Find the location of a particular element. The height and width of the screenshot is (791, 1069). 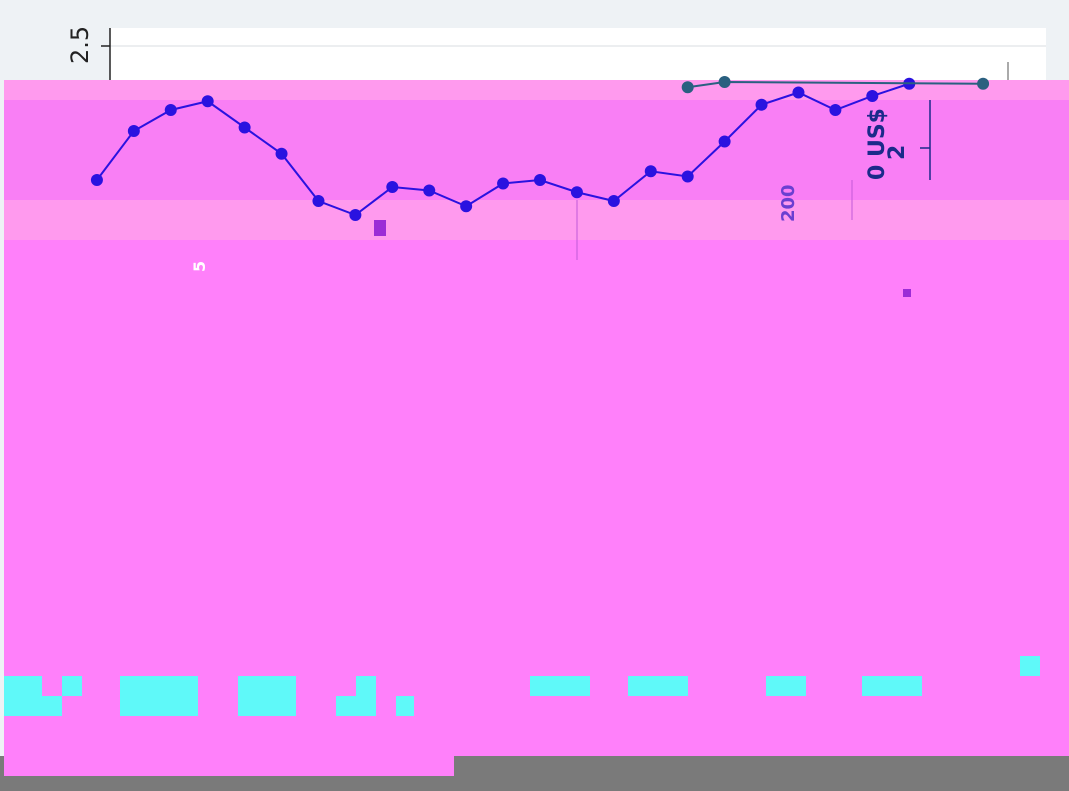

right-axis-tick-label: 2 is located at coordinates (897, 152).